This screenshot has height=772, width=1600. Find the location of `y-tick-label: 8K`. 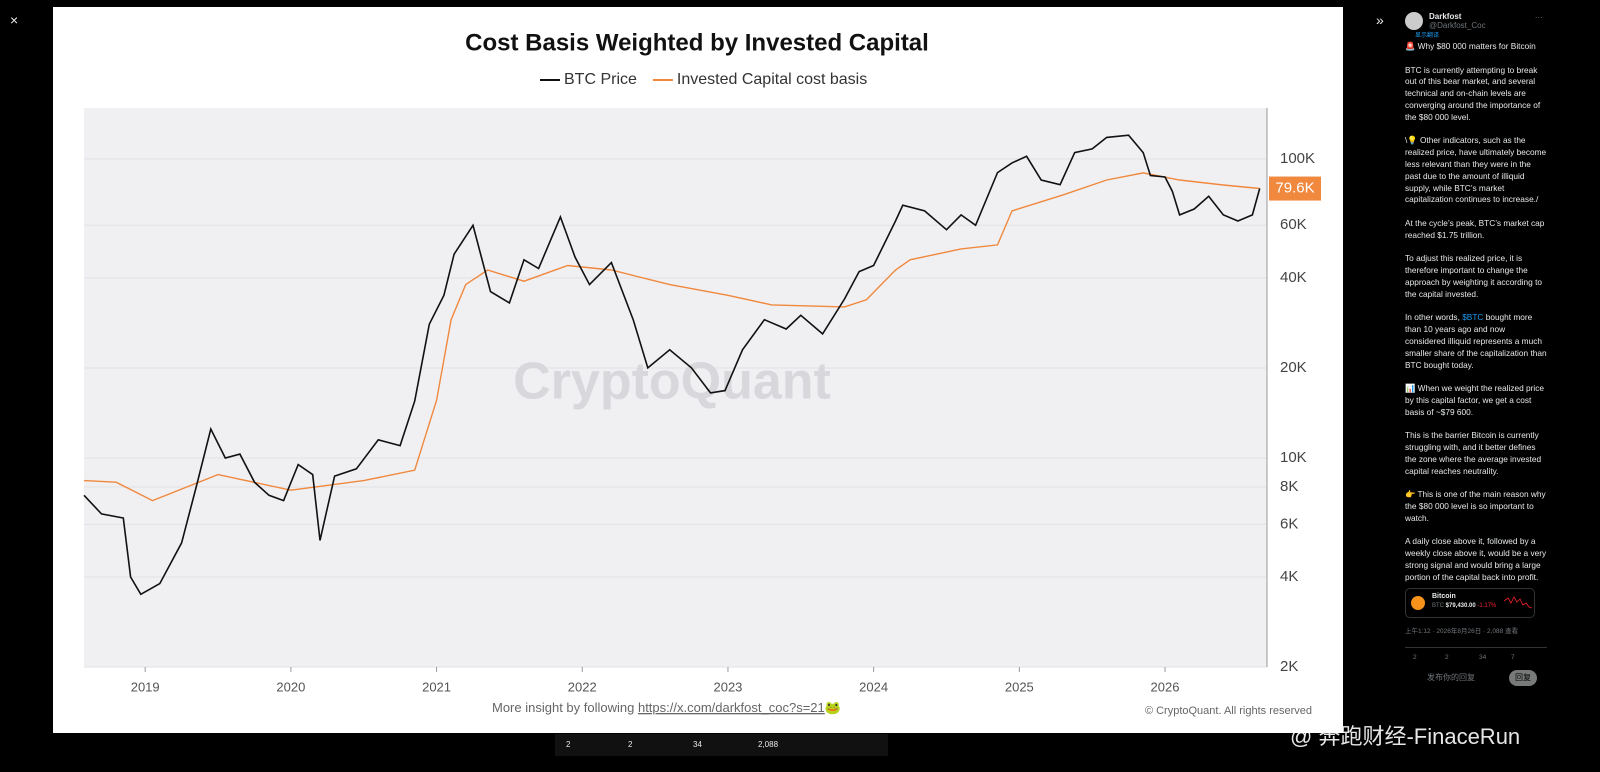

y-tick-label: 8K is located at coordinates (1289, 486).